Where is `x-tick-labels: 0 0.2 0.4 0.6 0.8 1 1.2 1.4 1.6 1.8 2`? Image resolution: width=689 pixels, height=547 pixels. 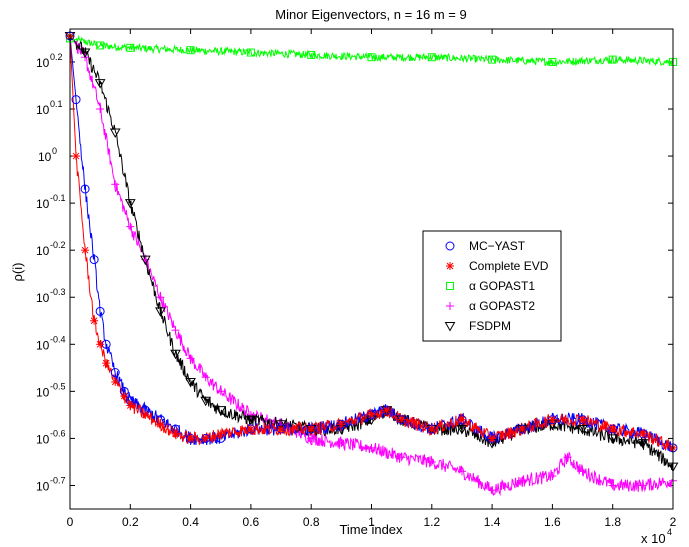 x-tick-labels: 0 0.2 0.4 0.6 0.8 1 1.2 1.4 1.6 1.8 2 is located at coordinates (372, 522).